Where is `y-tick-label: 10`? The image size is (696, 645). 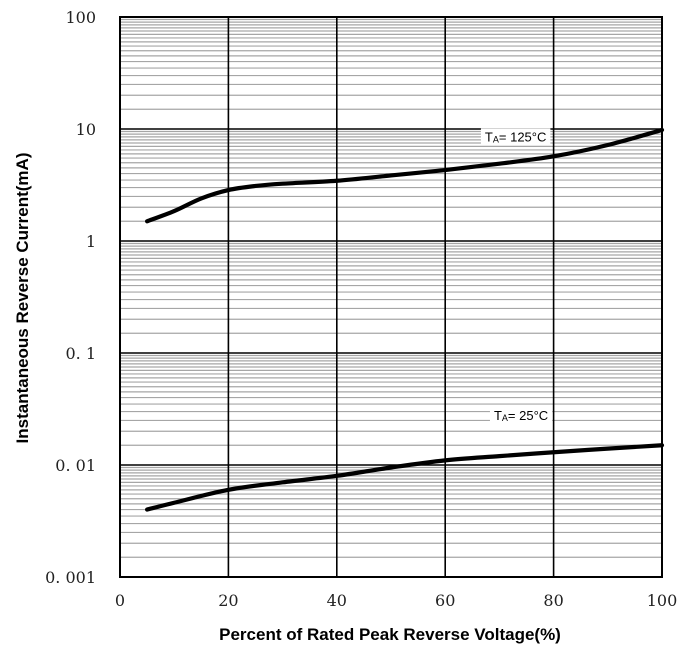
y-tick-label: 10 is located at coordinates (86, 129).